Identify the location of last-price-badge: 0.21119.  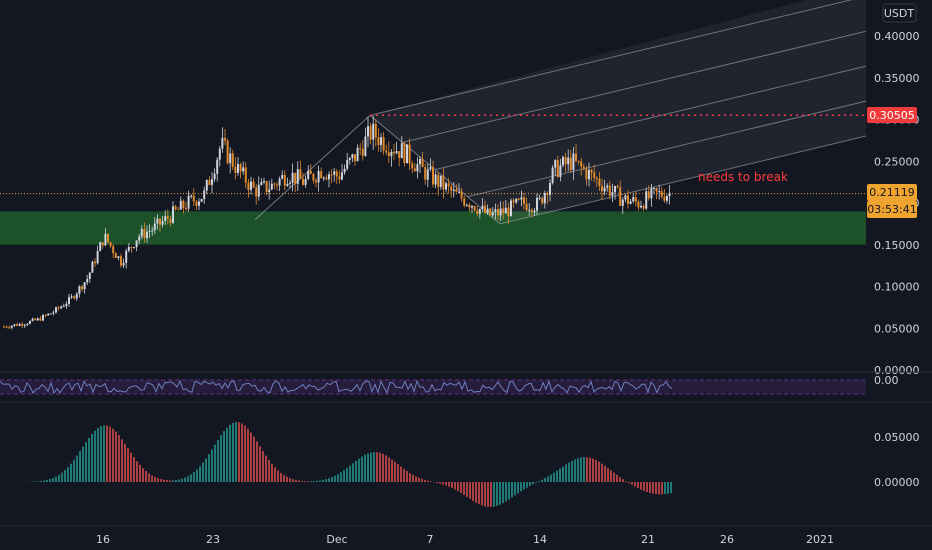
(892, 192).